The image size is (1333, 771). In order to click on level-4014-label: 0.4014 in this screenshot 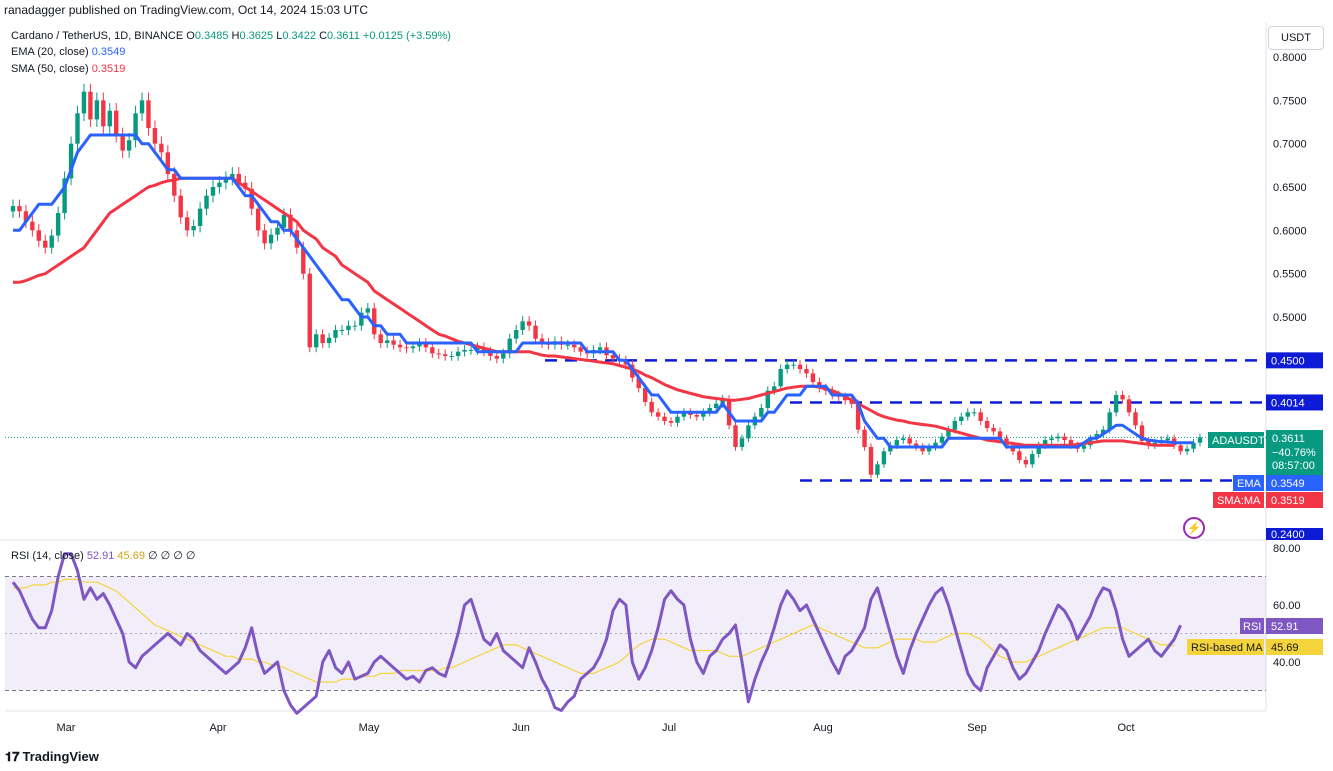, I will do `click(1288, 403)`.